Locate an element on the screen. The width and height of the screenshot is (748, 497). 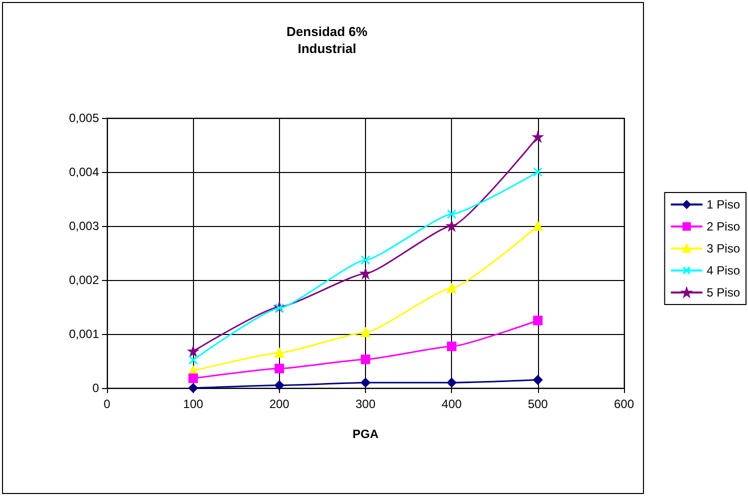
x-tick-label: 400 is located at coordinates (452, 404).